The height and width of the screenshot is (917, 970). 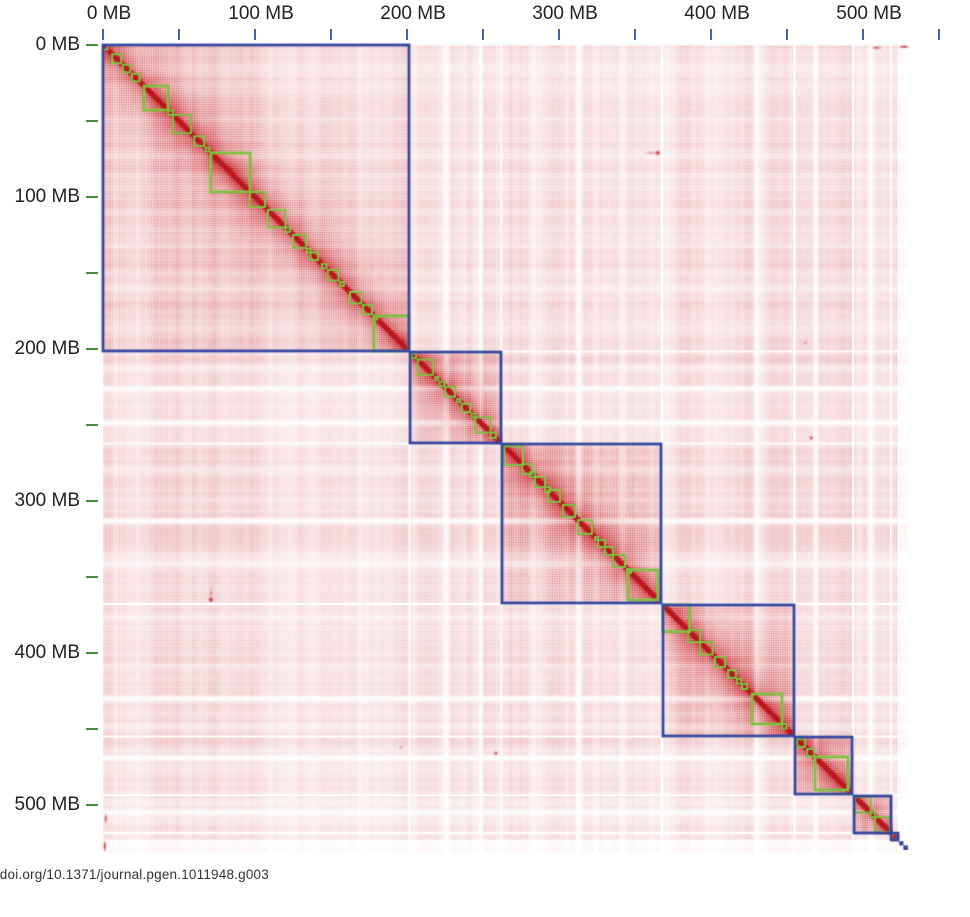 What do you see at coordinates (261, 13) in the screenshot?
I see `x-axis-label: 100 MB` at bounding box center [261, 13].